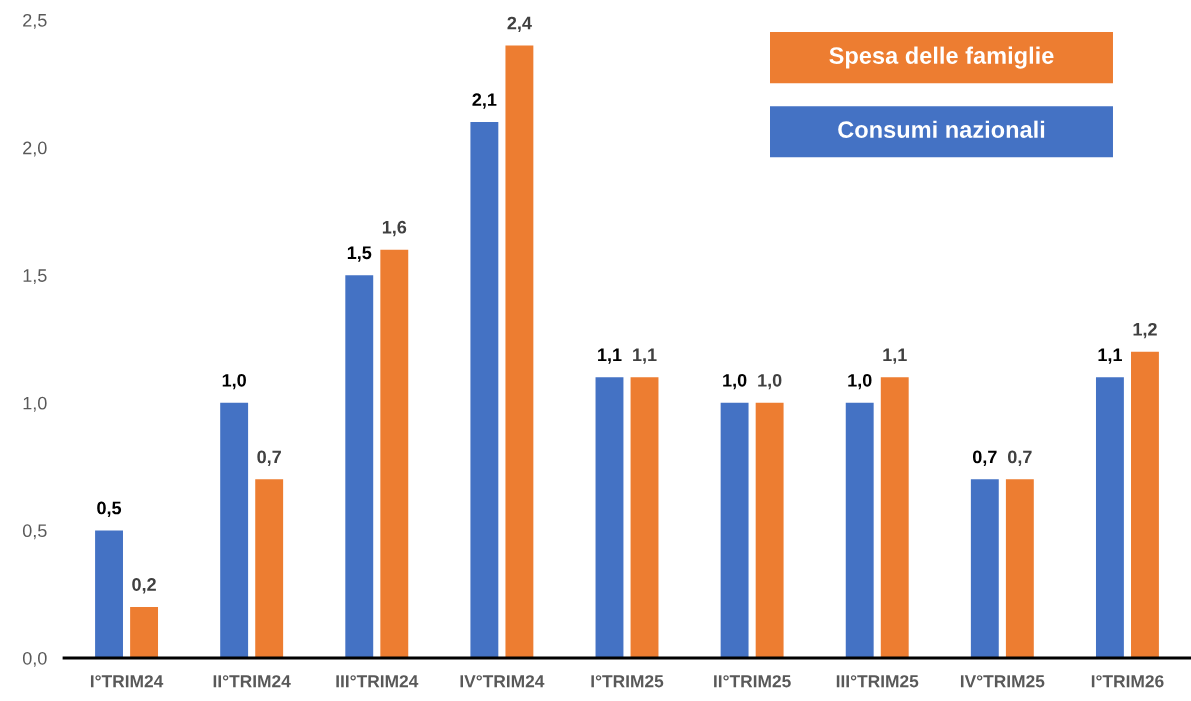  What do you see at coordinates (359, 254) in the screenshot?
I see `data-label: 1,5` at bounding box center [359, 254].